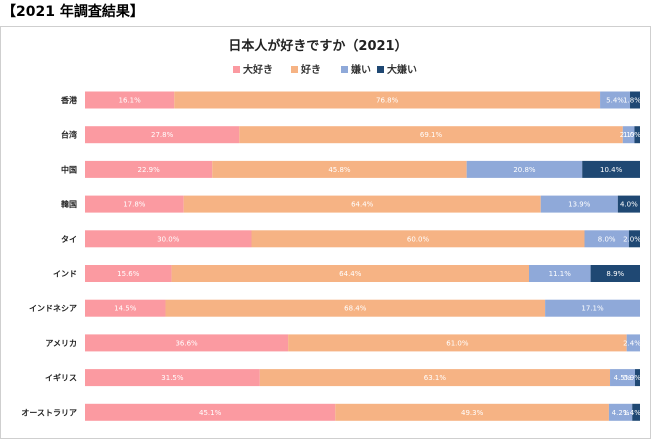  Describe the element at coordinates (629, 205) in the screenshot. I see `data-label: 4.0%` at that location.